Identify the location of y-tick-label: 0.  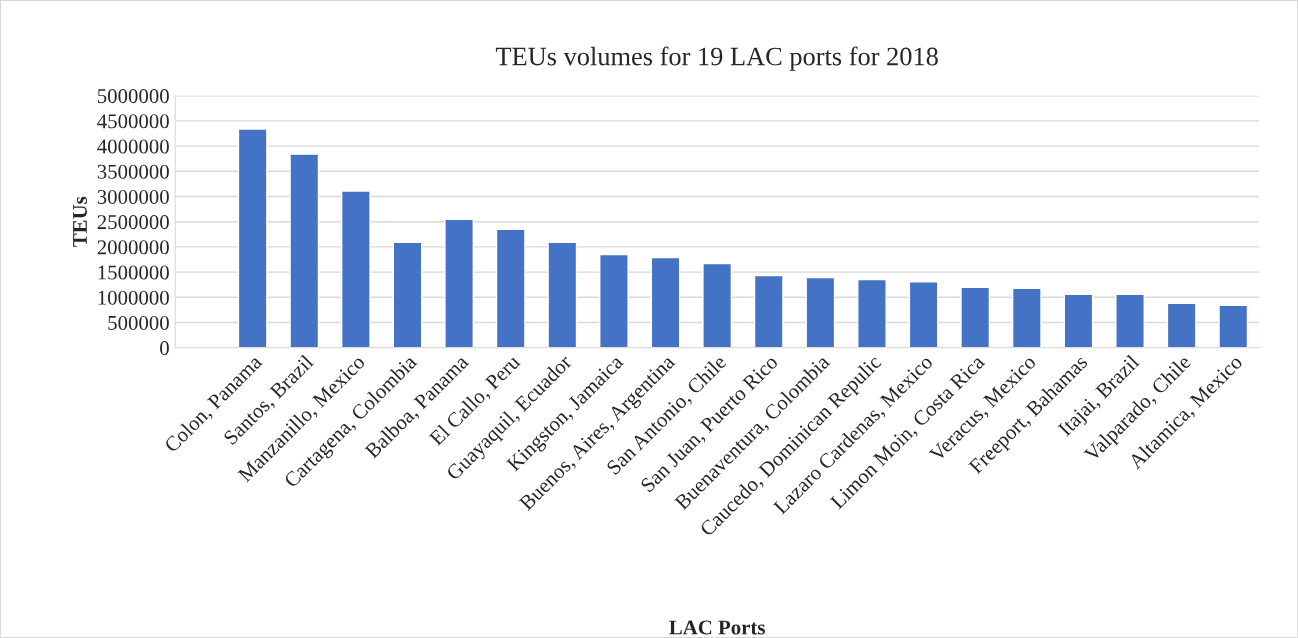
(164, 348).